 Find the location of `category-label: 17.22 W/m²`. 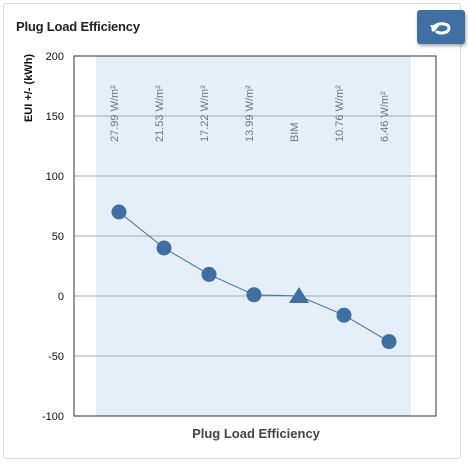

category-label: 17.22 W/m² is located at coordinates (205, 113).